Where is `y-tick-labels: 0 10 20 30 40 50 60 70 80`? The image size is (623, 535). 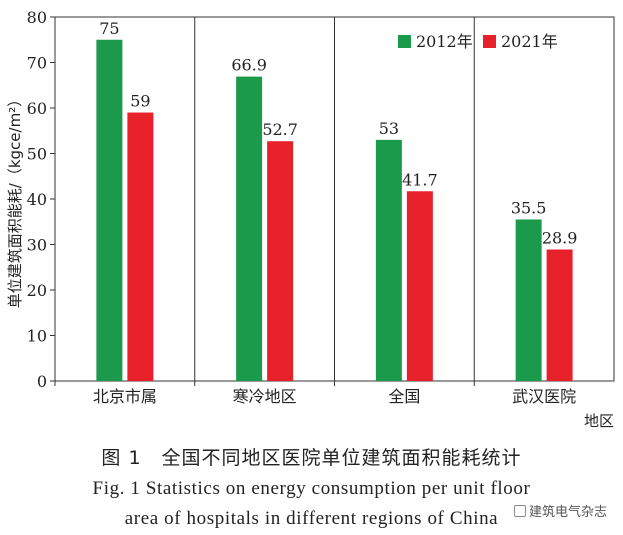 y-tick-labels: 0 10 20 30 40 50 60 70 80 is located at coordinates (37, 199).